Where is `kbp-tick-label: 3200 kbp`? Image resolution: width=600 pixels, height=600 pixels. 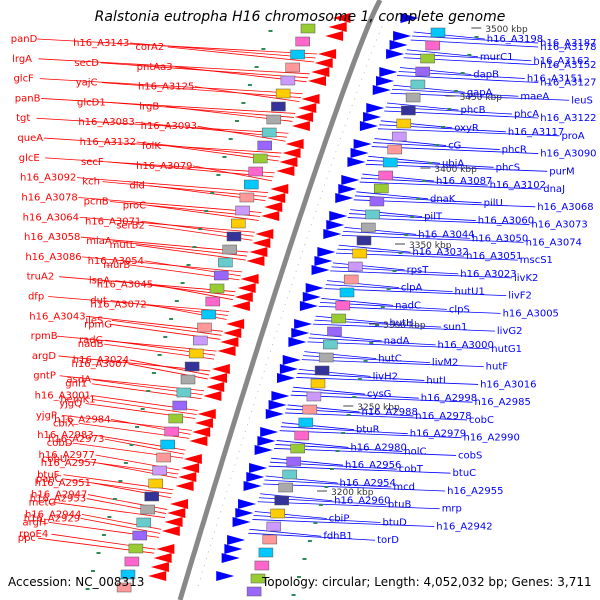 kbp-tick-label: 3200 kbp is located at coordinates (352, 493).